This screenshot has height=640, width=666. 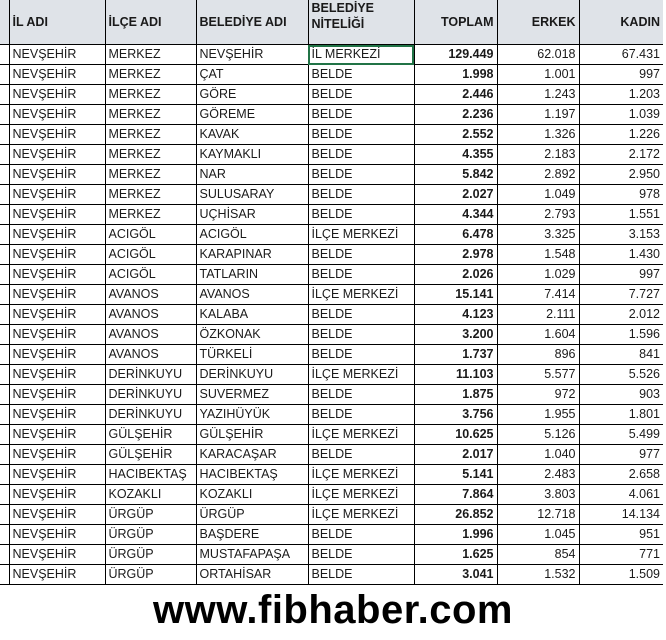 I want to click on column-header-ilce-adi: İLÇE ADI, so click(x=150, y=22).